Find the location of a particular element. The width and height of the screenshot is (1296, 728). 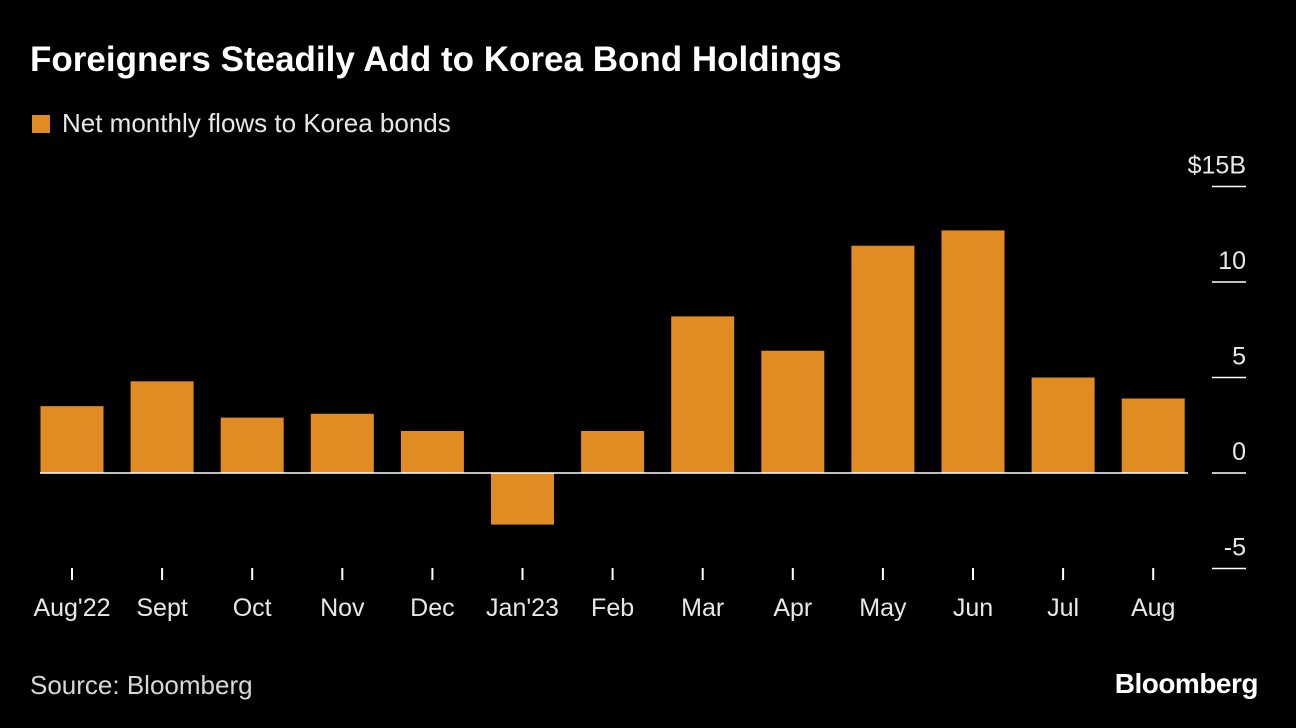

y-tick-label: 0 is located at coordinates (1239, 452).